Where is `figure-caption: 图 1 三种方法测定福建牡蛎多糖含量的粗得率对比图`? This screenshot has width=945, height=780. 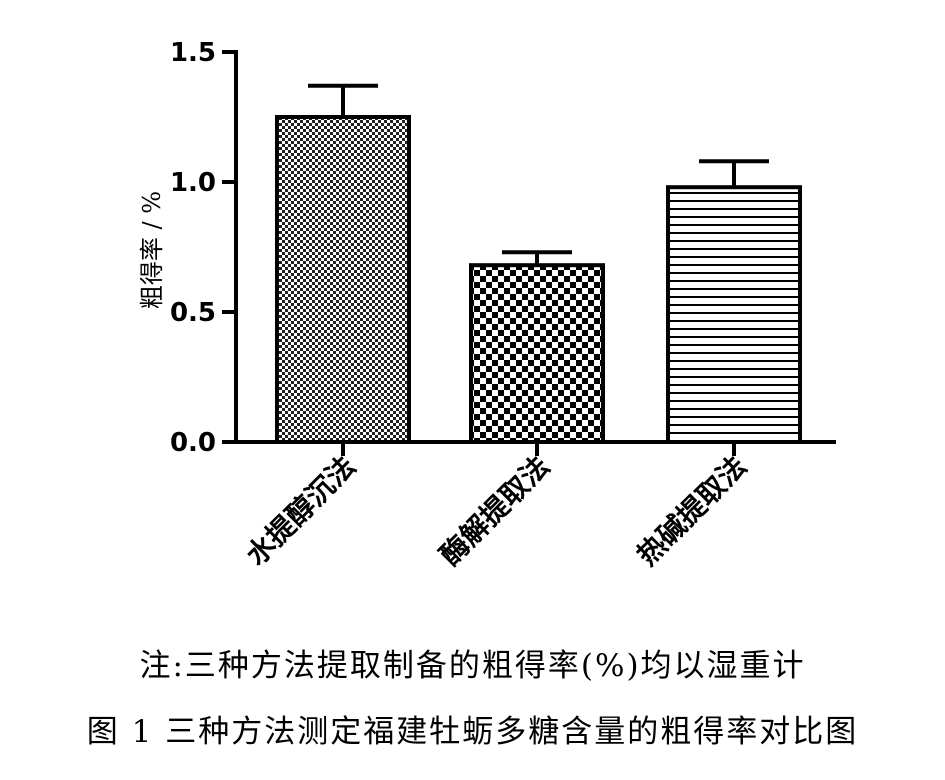 figure-caption: 图 1 三种方法测定福建牡蛎多糖含量的粗得率对比图 is located at coordinates (472, 732).